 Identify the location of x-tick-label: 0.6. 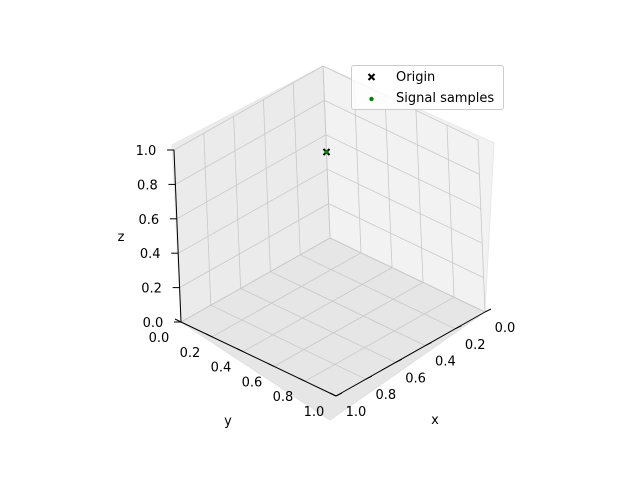
(415, 378).